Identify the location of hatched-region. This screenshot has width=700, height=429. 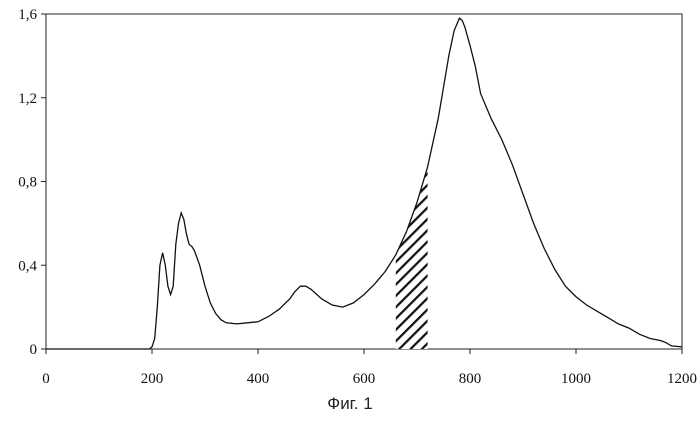
(412, 258).